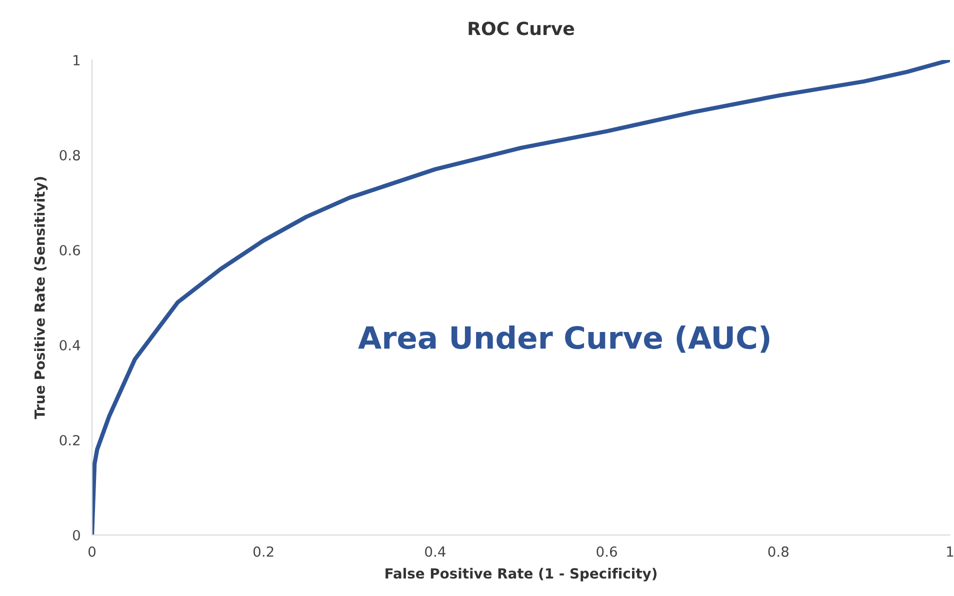 The width and height of the screenshot is (954, 596). Describe the element at coordinates (564, 339) in the screenshot. I see `annotation: Area Under Curve (AUC)` at that location.